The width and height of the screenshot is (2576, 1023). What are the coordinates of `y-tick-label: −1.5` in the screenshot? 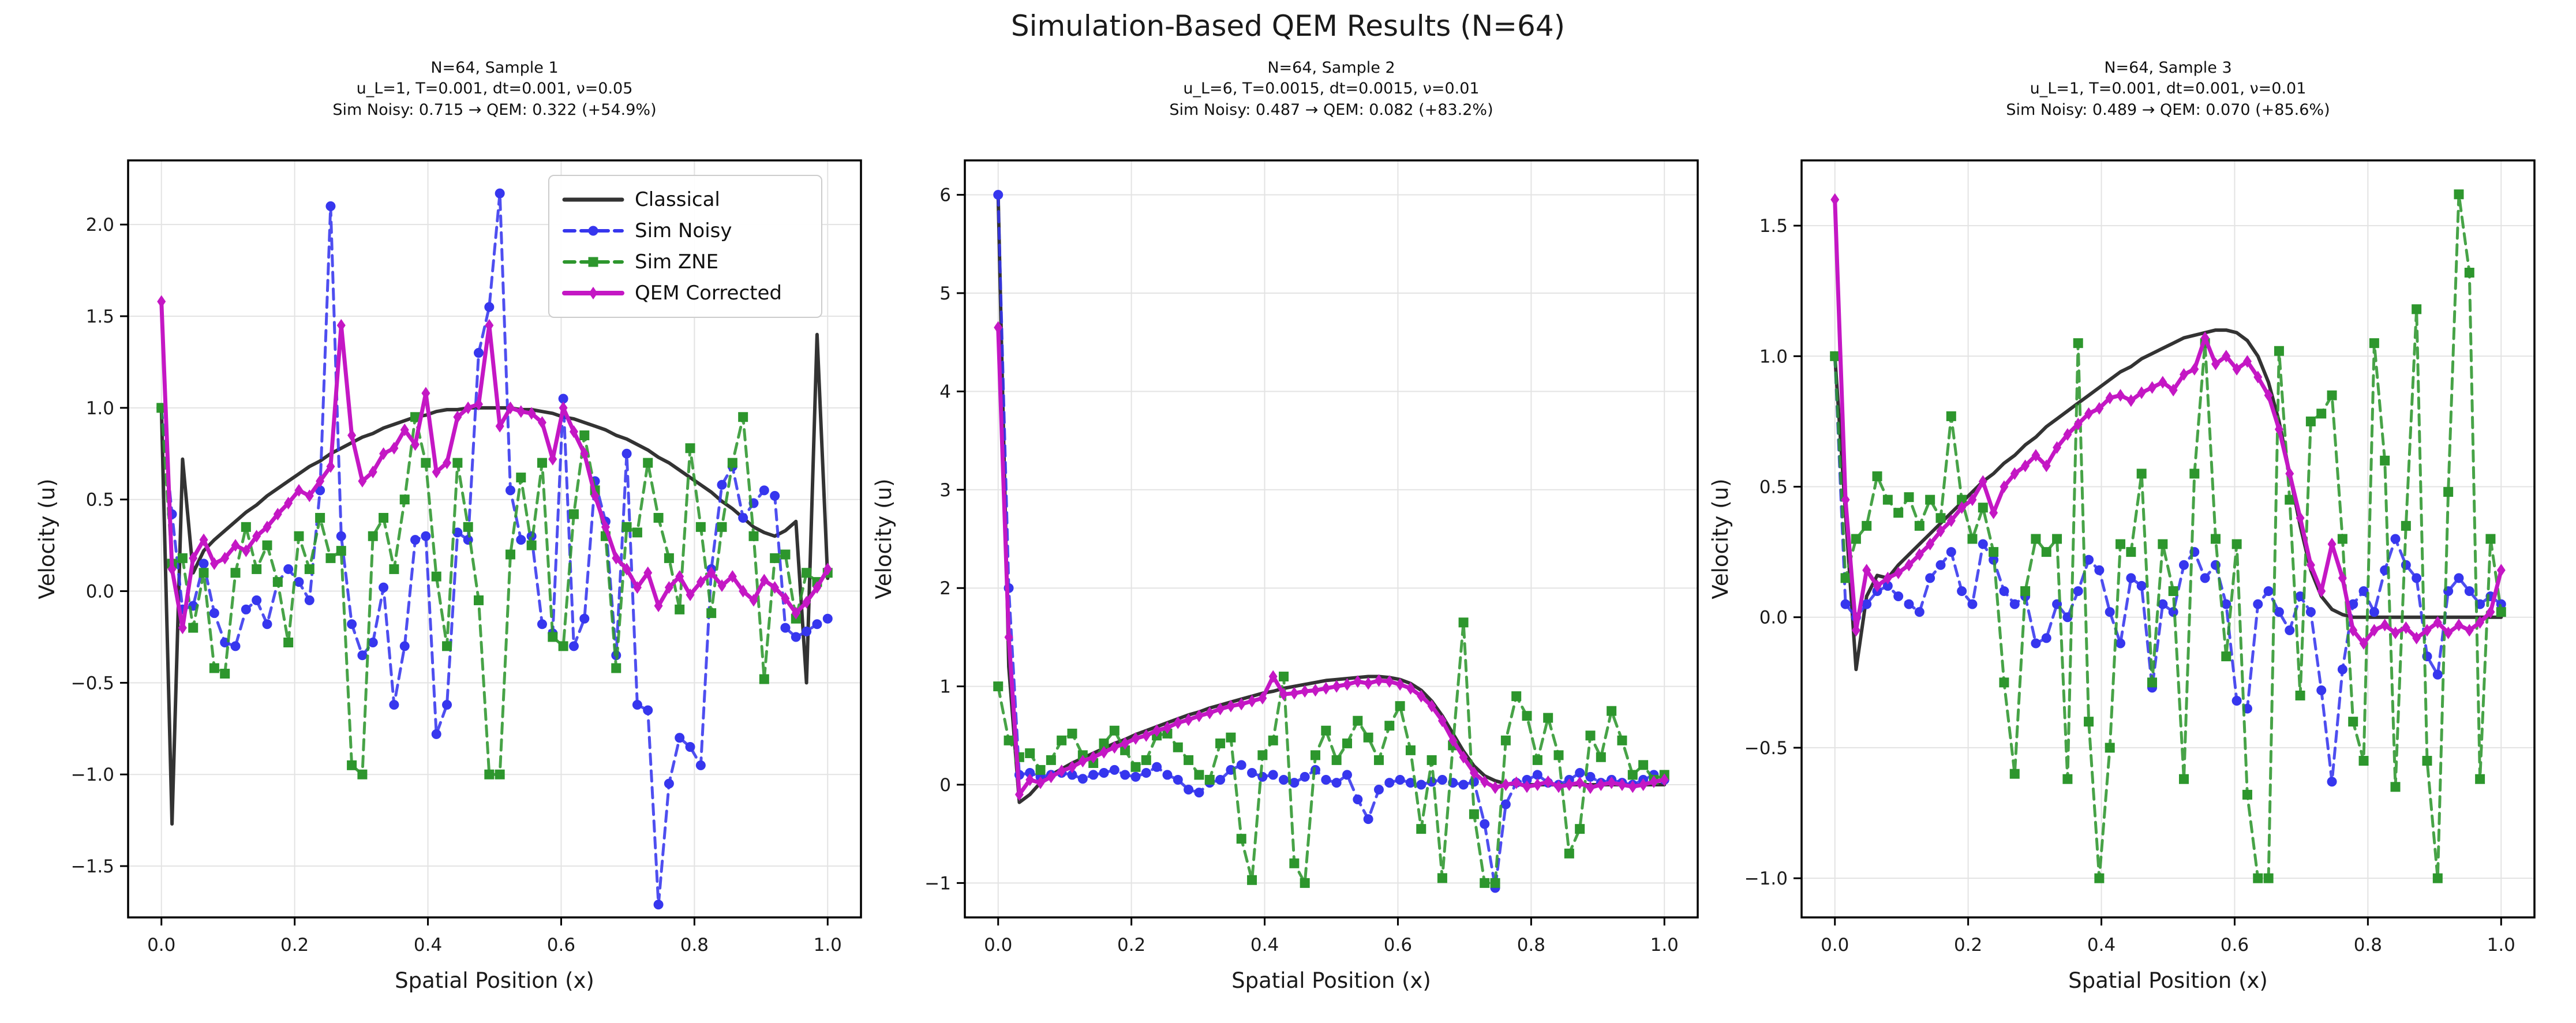 It's located at (93, 866).